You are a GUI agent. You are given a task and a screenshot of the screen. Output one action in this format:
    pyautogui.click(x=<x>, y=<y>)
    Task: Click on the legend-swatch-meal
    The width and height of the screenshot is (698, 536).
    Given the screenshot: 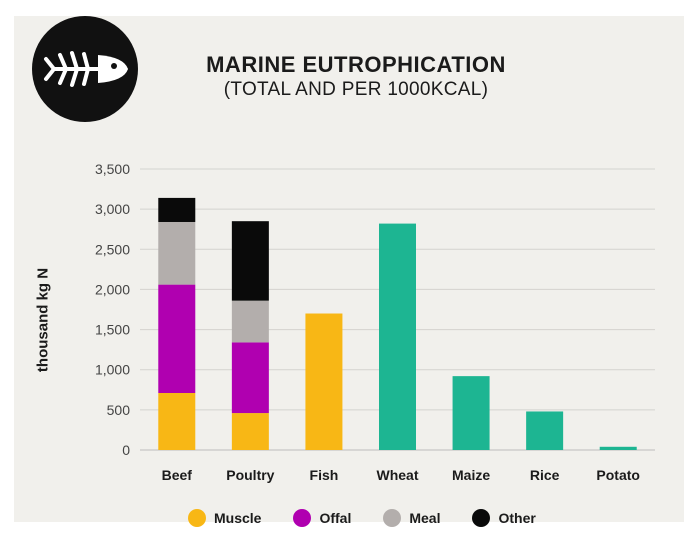 What is the action you would take?
    pyautogui.click(x=392, y=518)
    